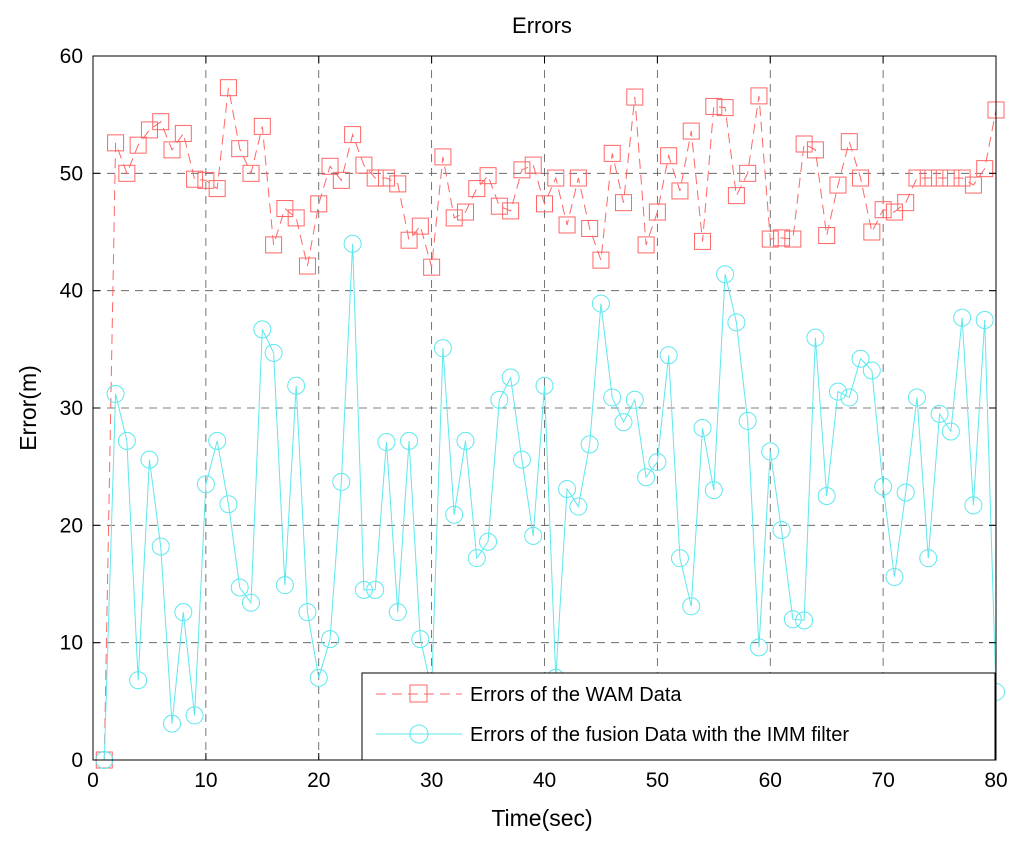 This screenshot has height=846, width=1024. I want to click on legend-box, so click(678, 716).